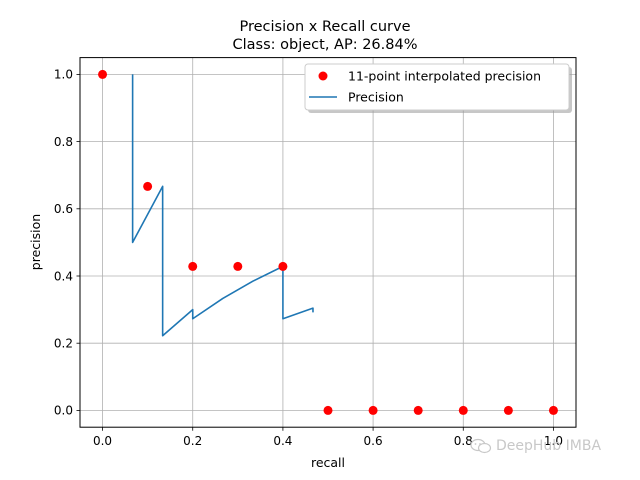 The width and height of the screenshot is (640, 480). What do you see at coordinates (63, 75) in the screenshot?
I see `y-tick-label: 1.0` at bounding box center [63, 75].